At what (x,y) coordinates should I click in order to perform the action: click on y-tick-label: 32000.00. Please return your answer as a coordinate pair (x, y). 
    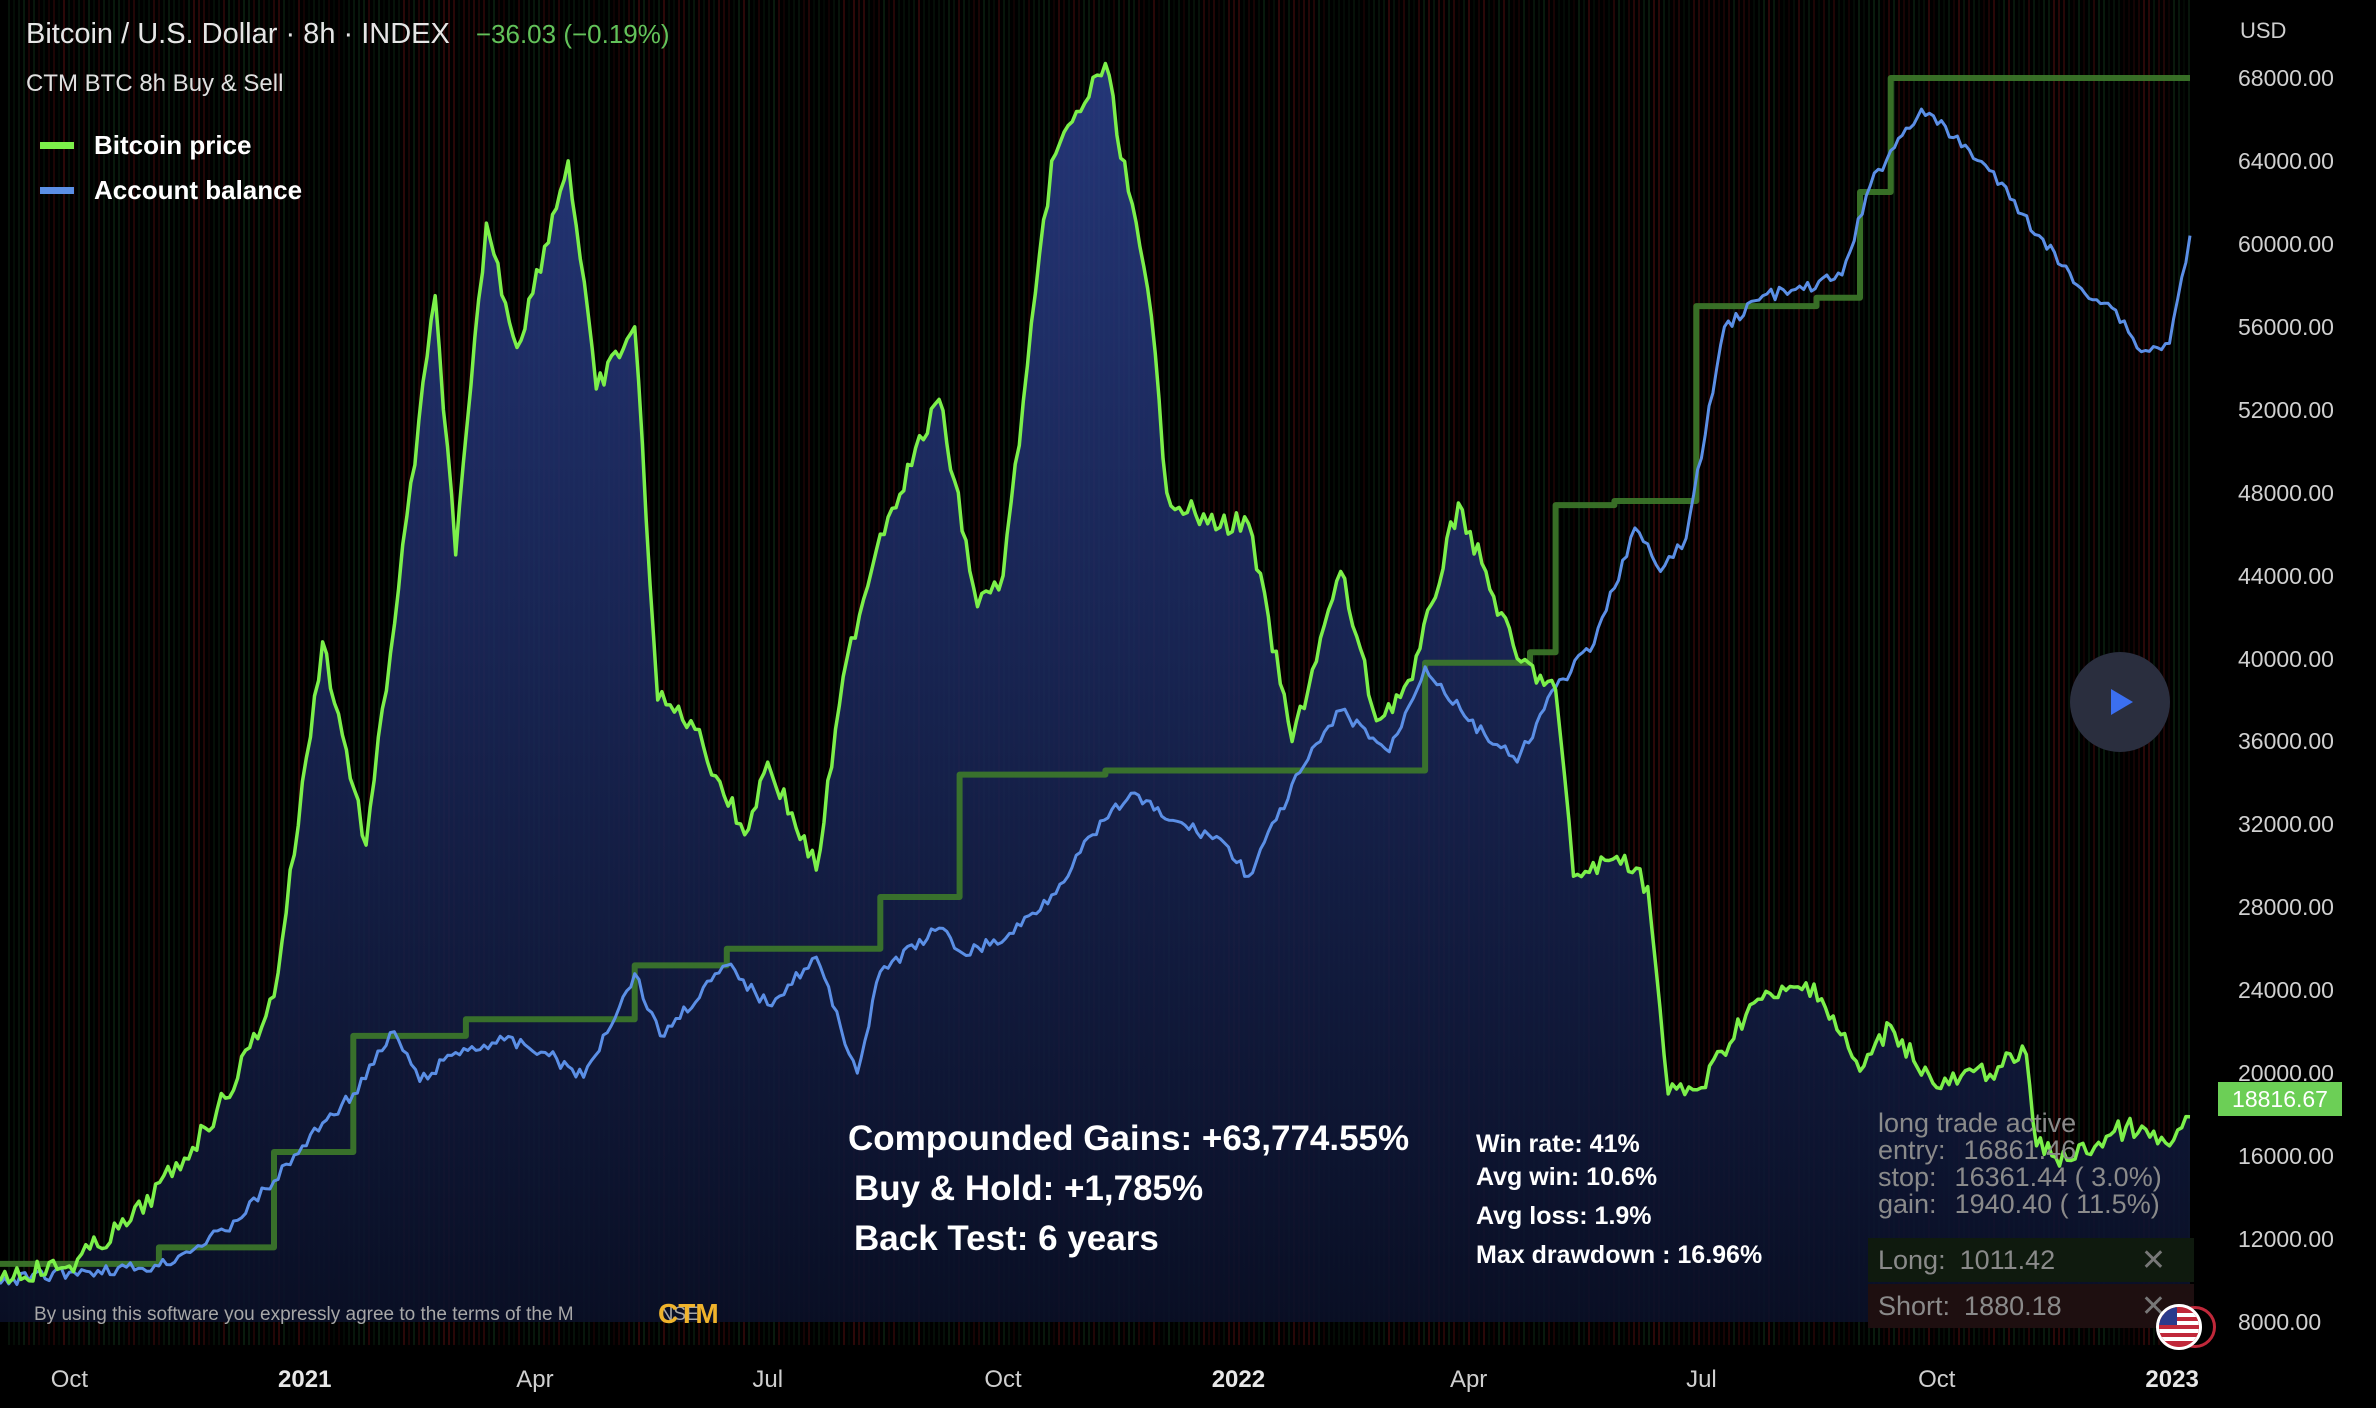
    Looking at the image, I should click on (2286, 824).